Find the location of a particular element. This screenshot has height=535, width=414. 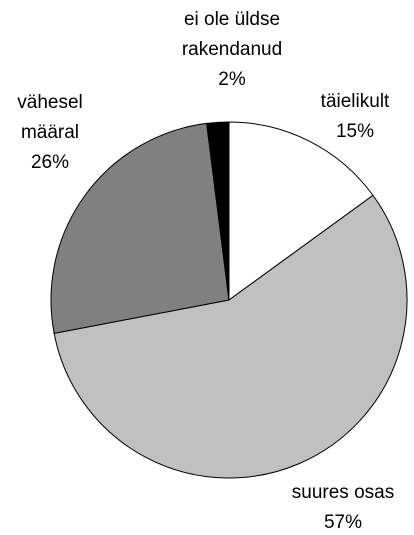

slice-label: vähesel määral 26% is located at coordinates (50, 133).